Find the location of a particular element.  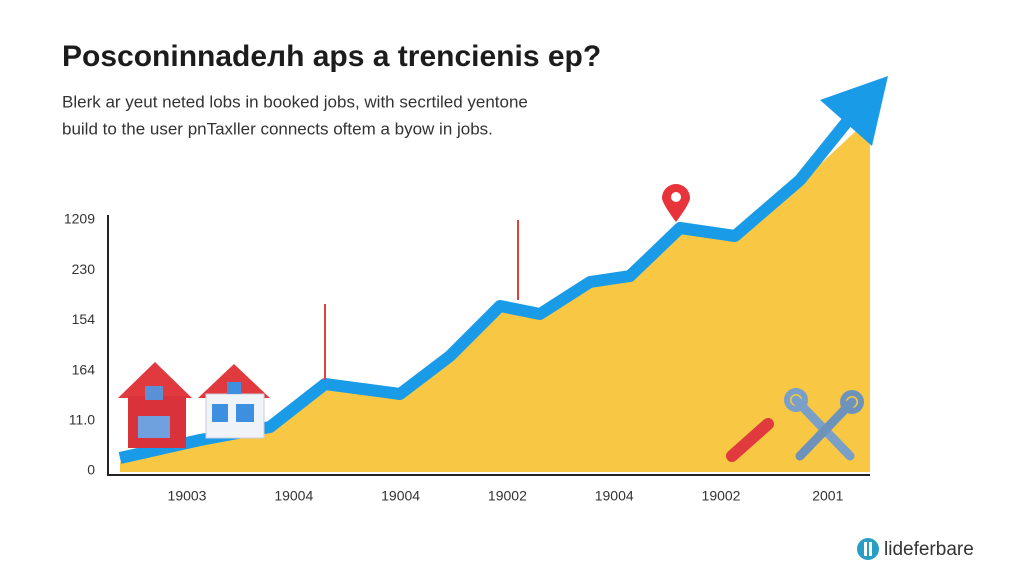

y-label: 154 is located at coordinates (84, 319).